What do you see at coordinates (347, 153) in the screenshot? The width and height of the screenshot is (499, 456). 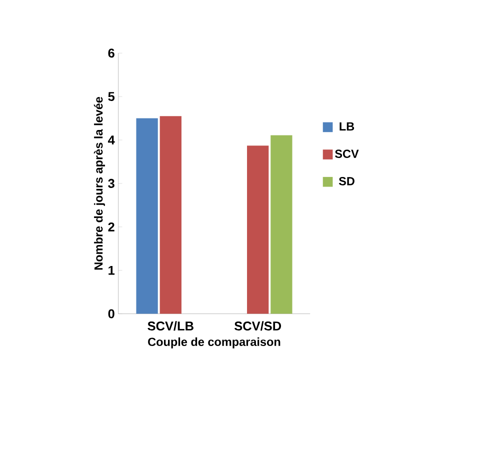 I see `legend-label: SCV` at bounding box center [347, 153].